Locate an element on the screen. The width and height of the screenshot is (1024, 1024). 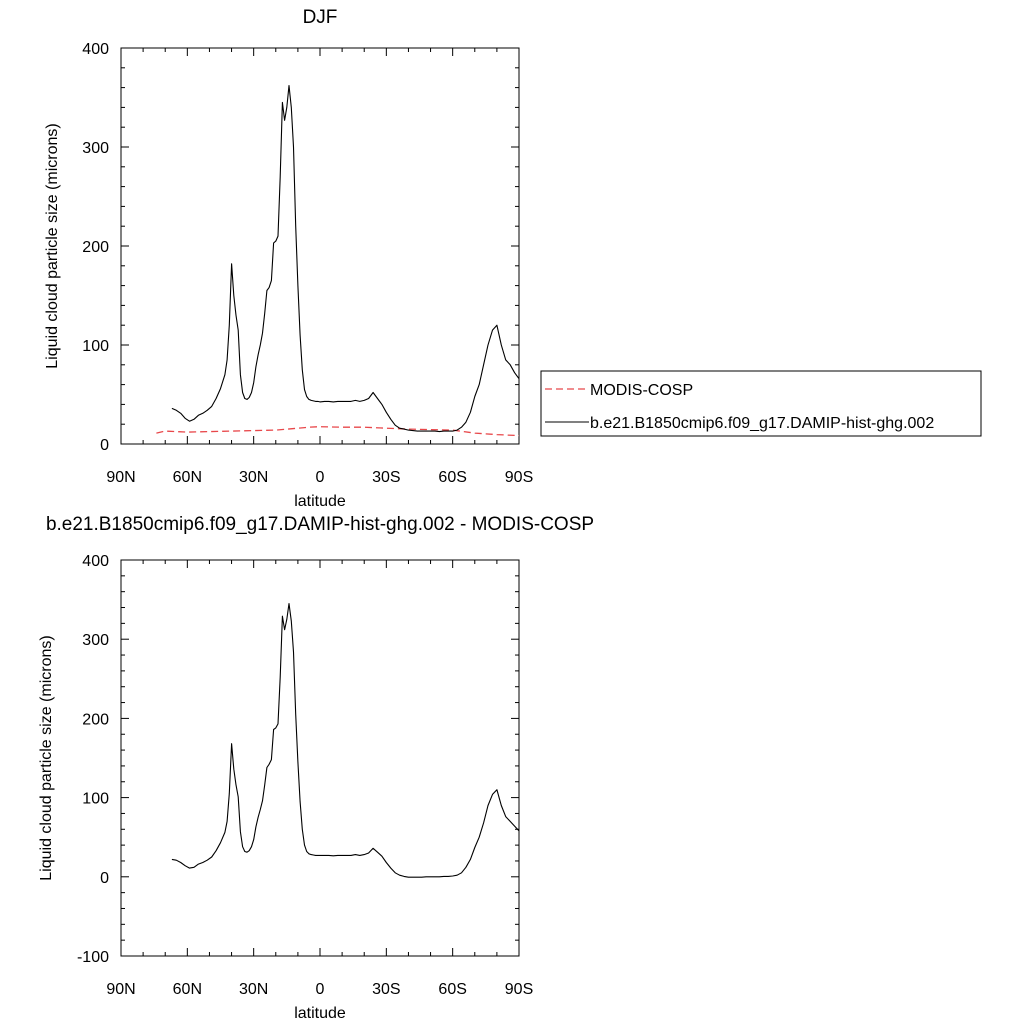
bottom-chart-y-axis-label: Liquid cloud particle size (microns) is located at coordinates (46, 757).